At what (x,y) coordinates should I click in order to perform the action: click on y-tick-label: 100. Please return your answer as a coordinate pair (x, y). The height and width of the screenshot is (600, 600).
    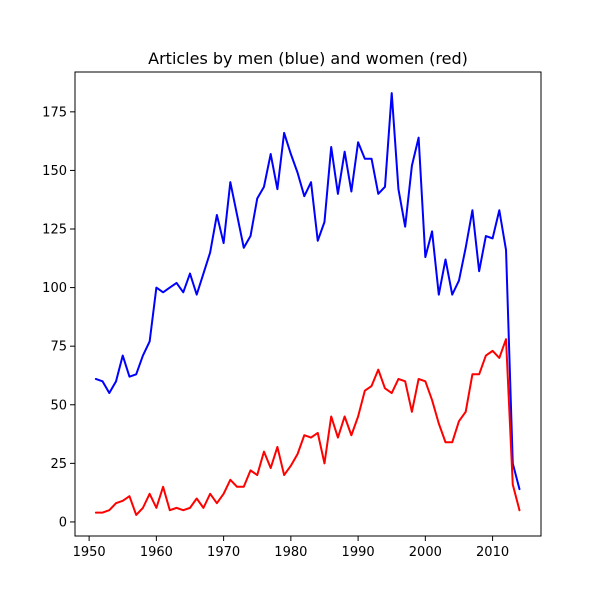
    Looking at the image, I should click on (54, 288).